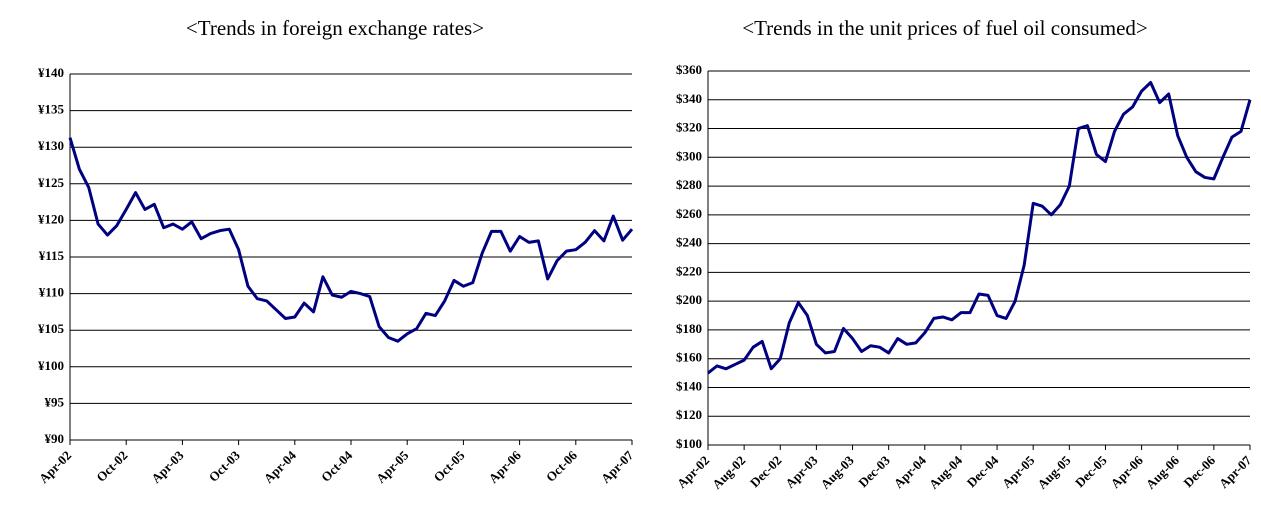 The height and width of the screenshot is (526, 1261). What do you see at coordinates (51, 328) in the screenshot?
I see `y-tick-label: ¥105` at bounding box center [51, 328].